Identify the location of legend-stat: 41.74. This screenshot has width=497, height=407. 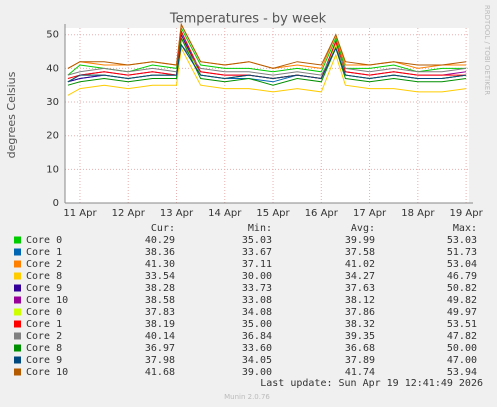
(360, 372).